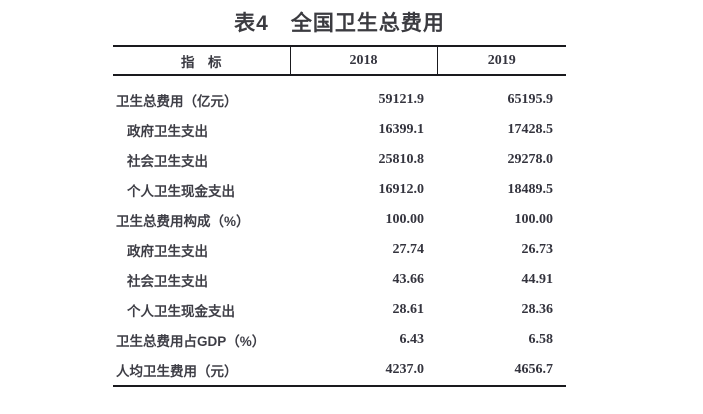  I want to click on column-header-indicator: 指 标, so click(202, 61).